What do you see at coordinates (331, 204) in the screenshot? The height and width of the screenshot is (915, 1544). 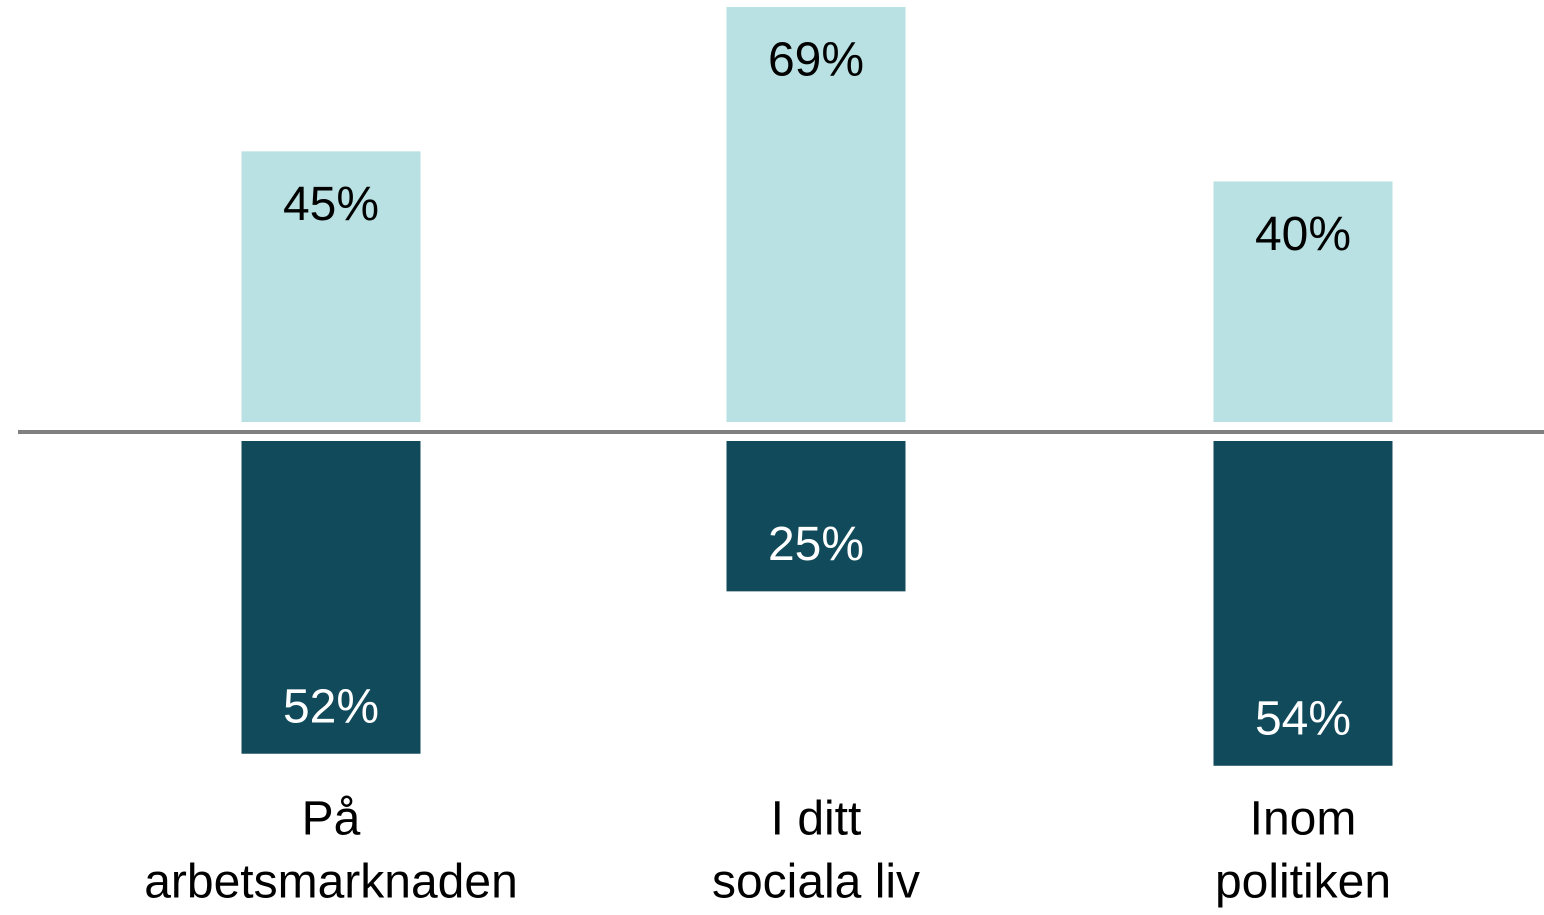 I see `value-label: 45%` at bounding box center [331, 204].